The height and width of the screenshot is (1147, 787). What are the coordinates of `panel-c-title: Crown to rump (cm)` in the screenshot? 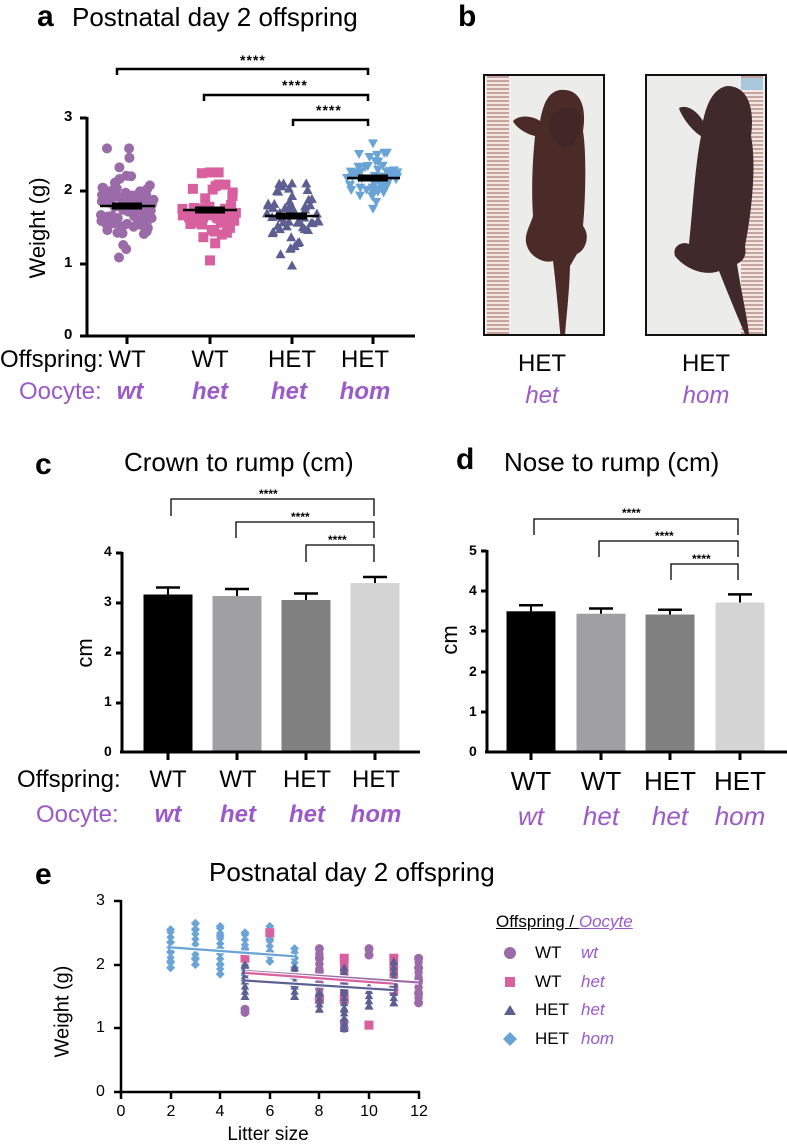 It's located at (239, 462).